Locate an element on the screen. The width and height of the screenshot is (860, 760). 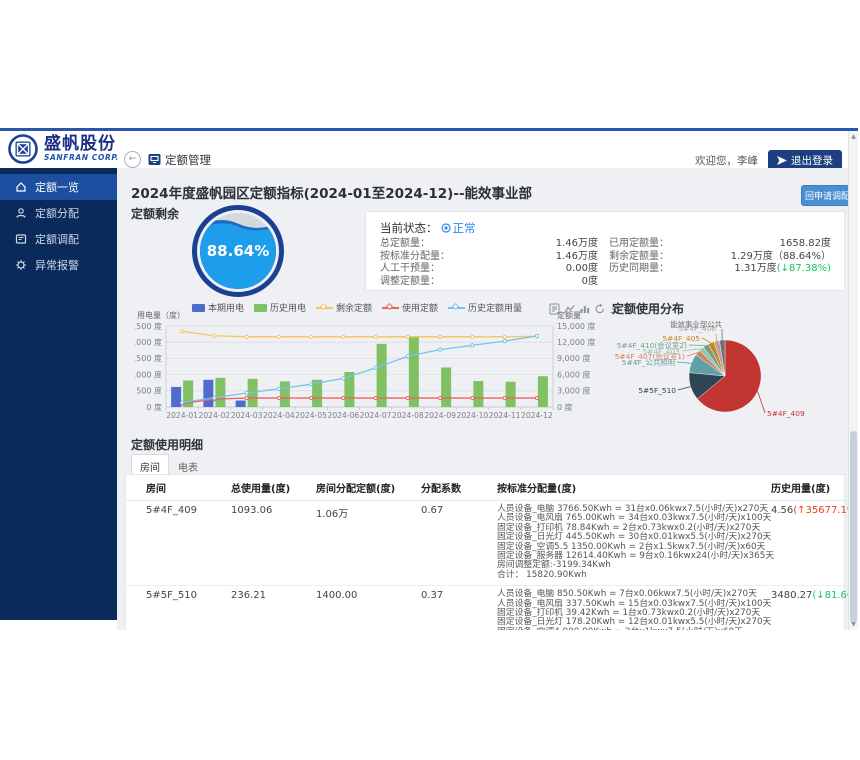
sidebar-item-2: 定额分配 is located at coordinates (58, 213).